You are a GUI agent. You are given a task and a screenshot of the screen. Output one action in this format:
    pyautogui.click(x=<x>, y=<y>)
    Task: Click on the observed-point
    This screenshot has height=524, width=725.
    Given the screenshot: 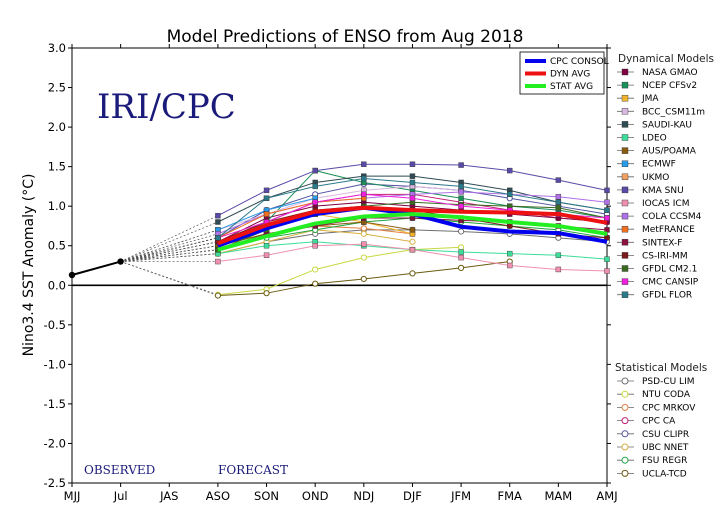 What is the action you would take?
    pyautogui.click(x=120, y=261)
    